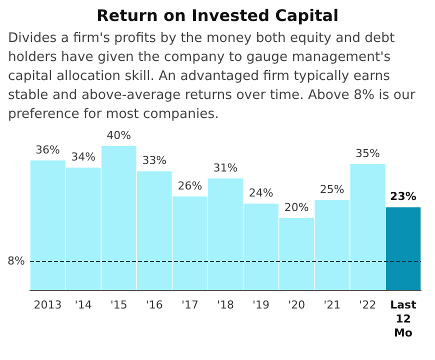  Describe the element at coordinates (225, 167) in the screenshot. I see `data-label: 31%` at that location.